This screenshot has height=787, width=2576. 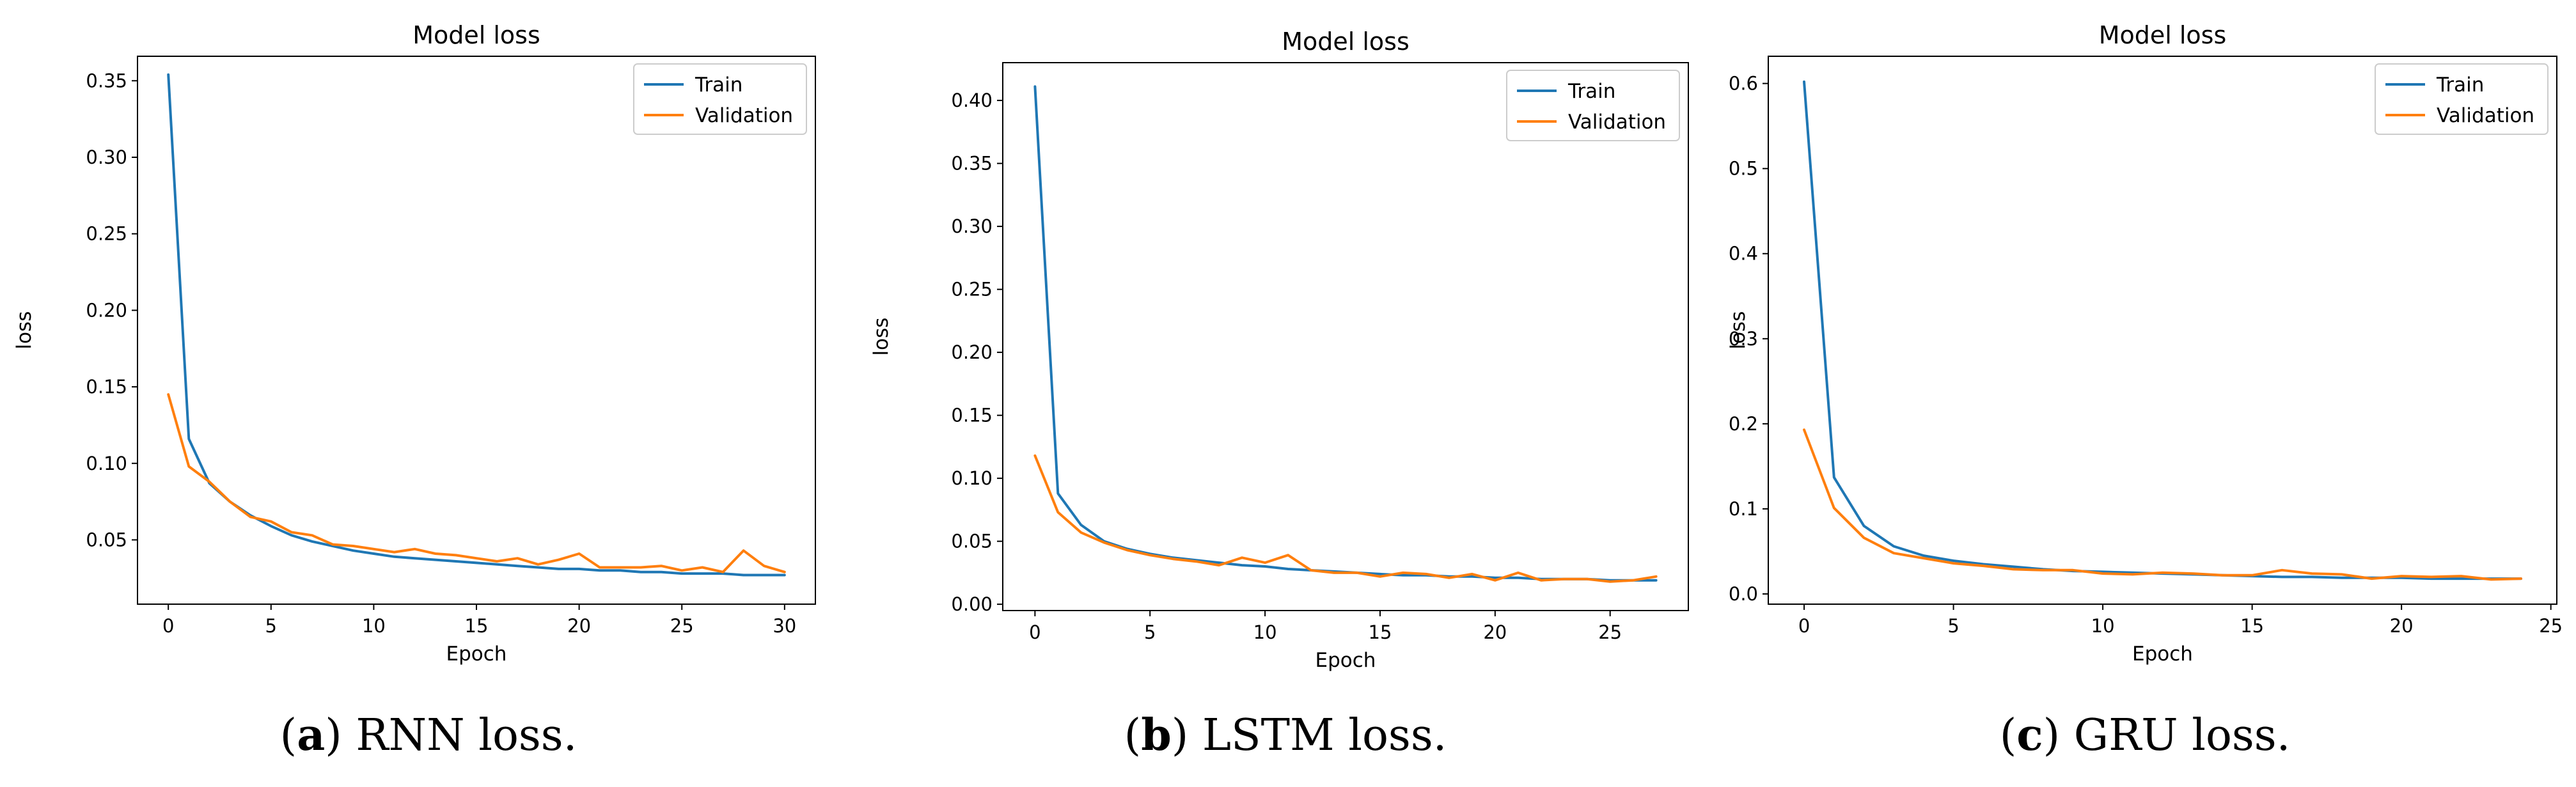 What do you see at coordinates (1743, 594) in the screenshot?
I see `y-tick-label: 0.0` at bounding box center [1743, 594].